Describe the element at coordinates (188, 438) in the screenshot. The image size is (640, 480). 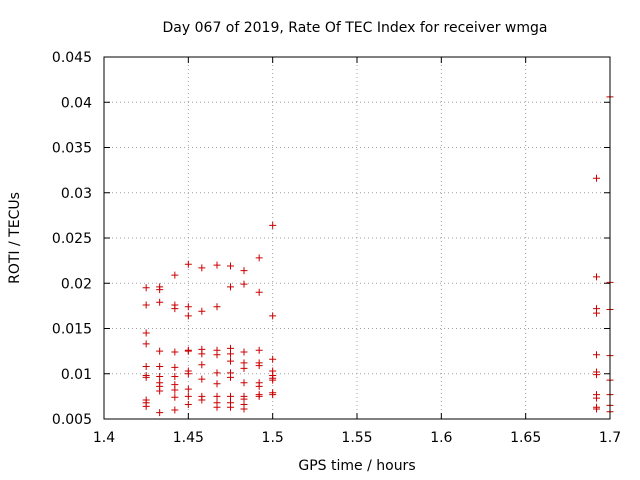
I see `x-tick-label: 1.45` at that location.